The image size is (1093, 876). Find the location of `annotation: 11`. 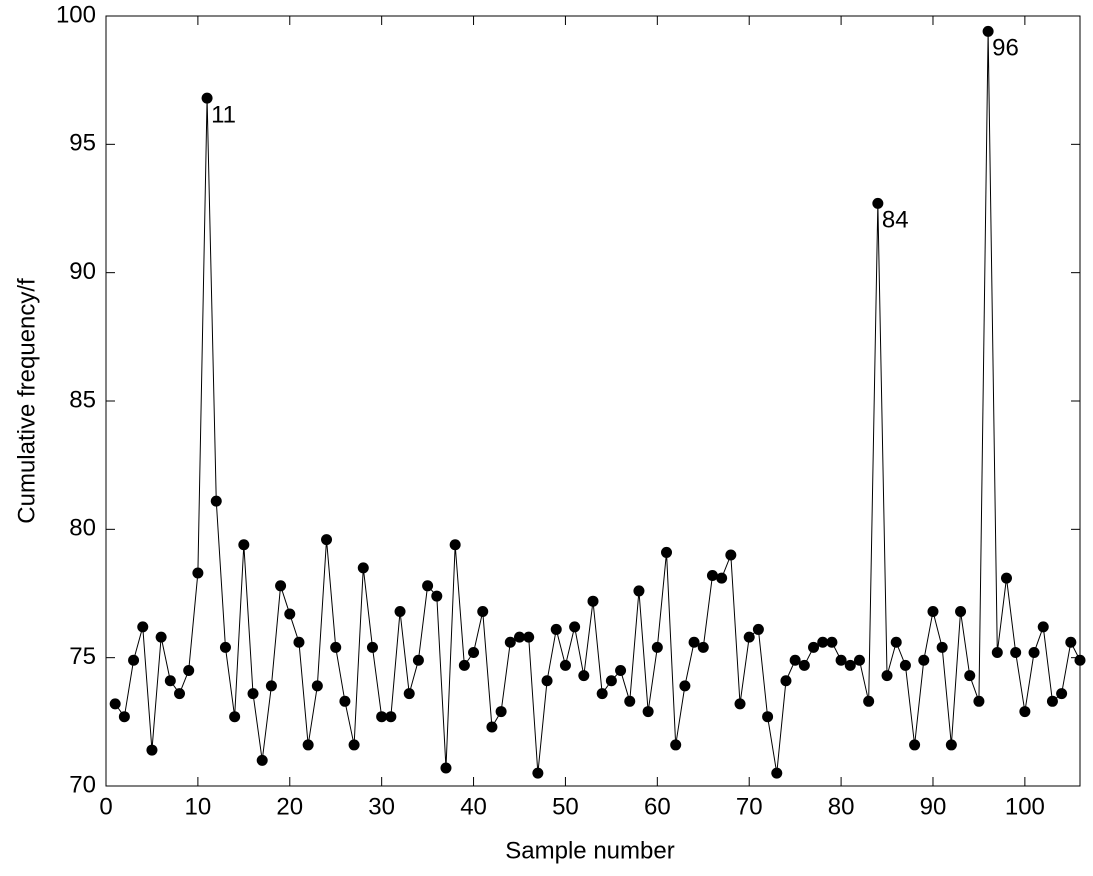

annotation: 11 is located at coordinates (223, 114).